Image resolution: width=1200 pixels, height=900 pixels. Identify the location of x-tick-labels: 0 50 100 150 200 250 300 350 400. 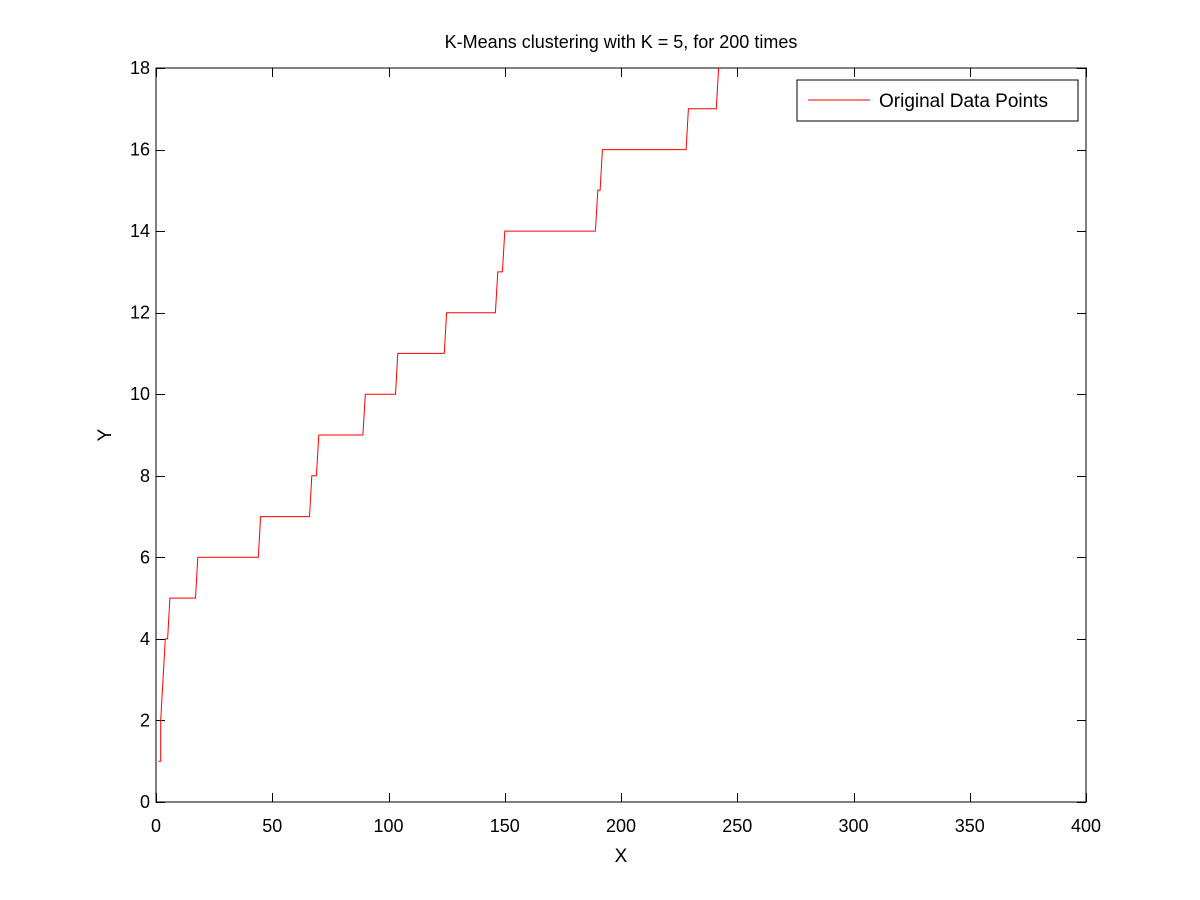
(626, 826).